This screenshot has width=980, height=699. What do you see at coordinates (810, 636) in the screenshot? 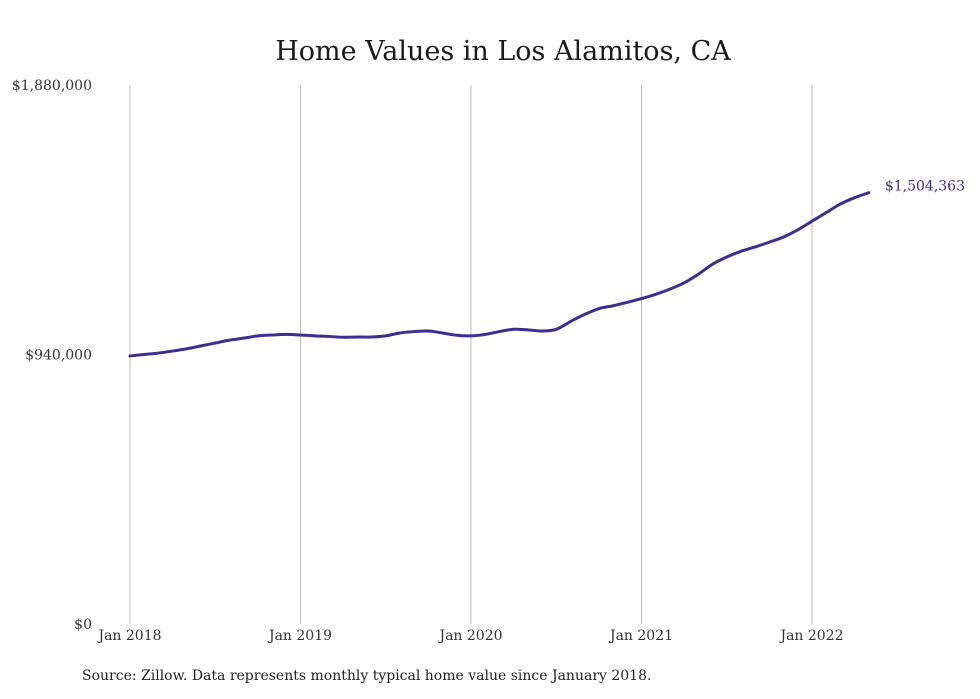
I see `x-tick-label: Jan 2022` at bounding box center [810, 636].